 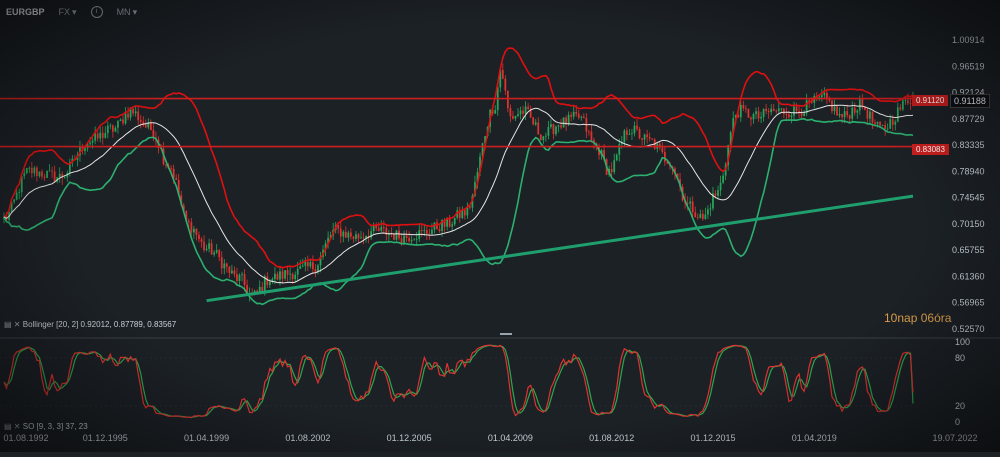 I want to click on symbol-label: EURGBP, so click(x=25, y=12).